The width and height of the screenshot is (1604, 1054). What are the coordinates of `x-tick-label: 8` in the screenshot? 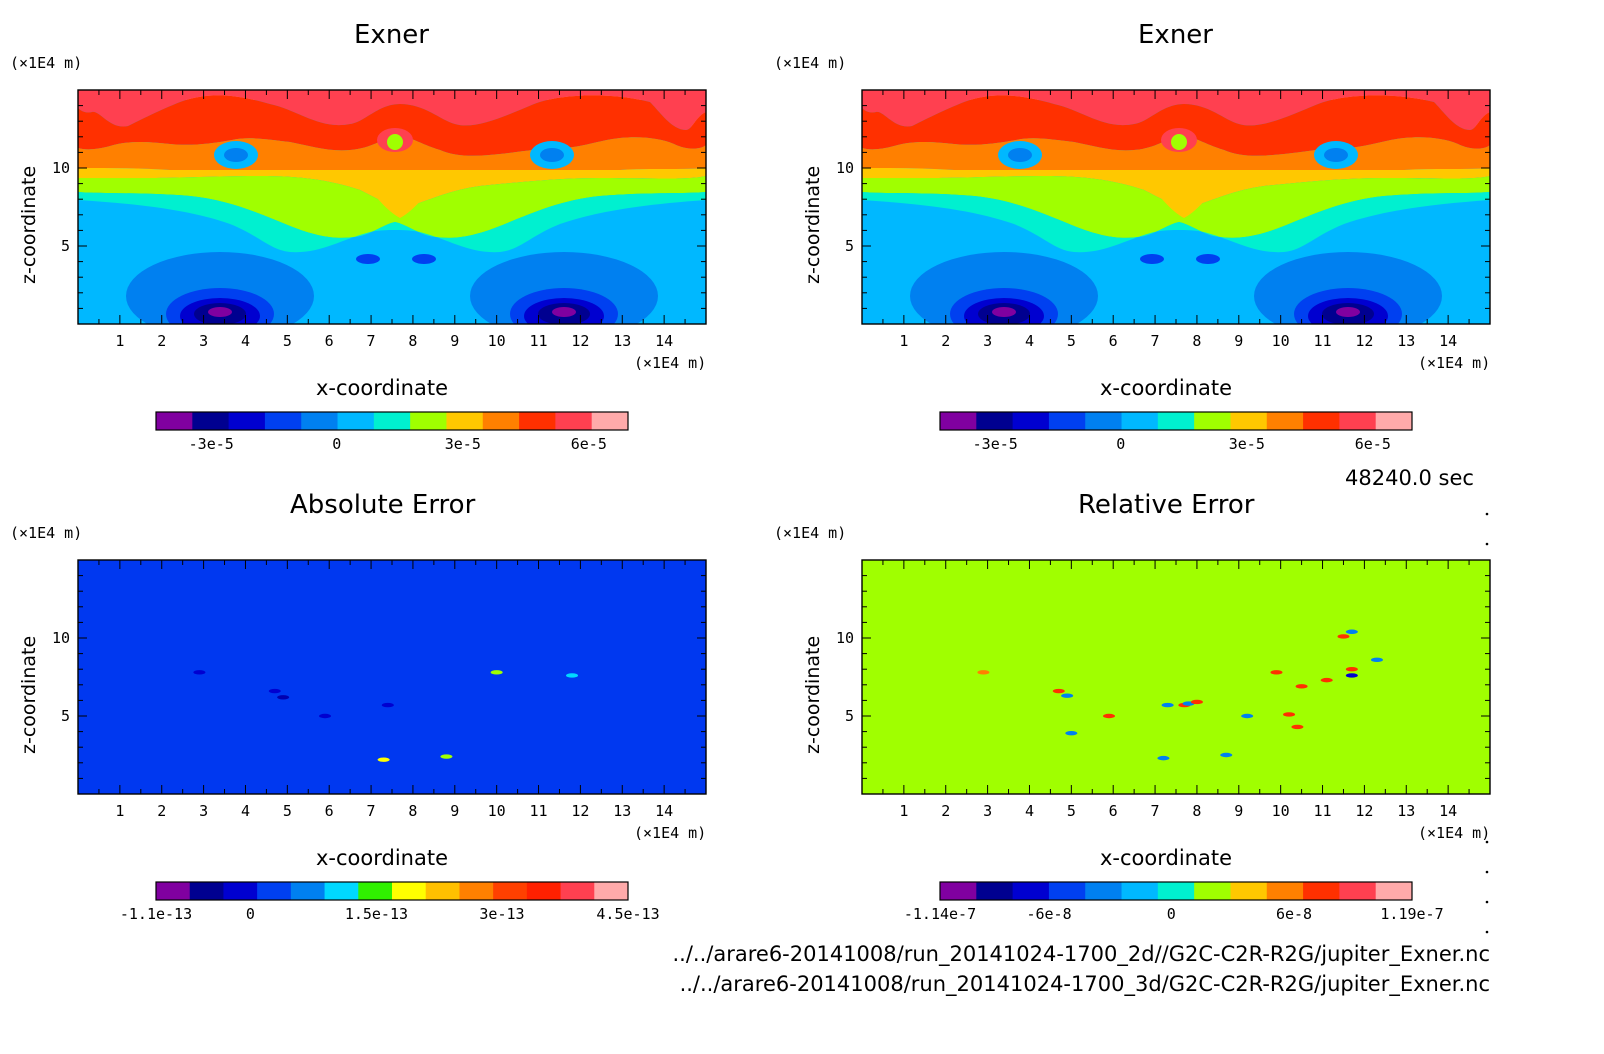 It's located at (412, 811).